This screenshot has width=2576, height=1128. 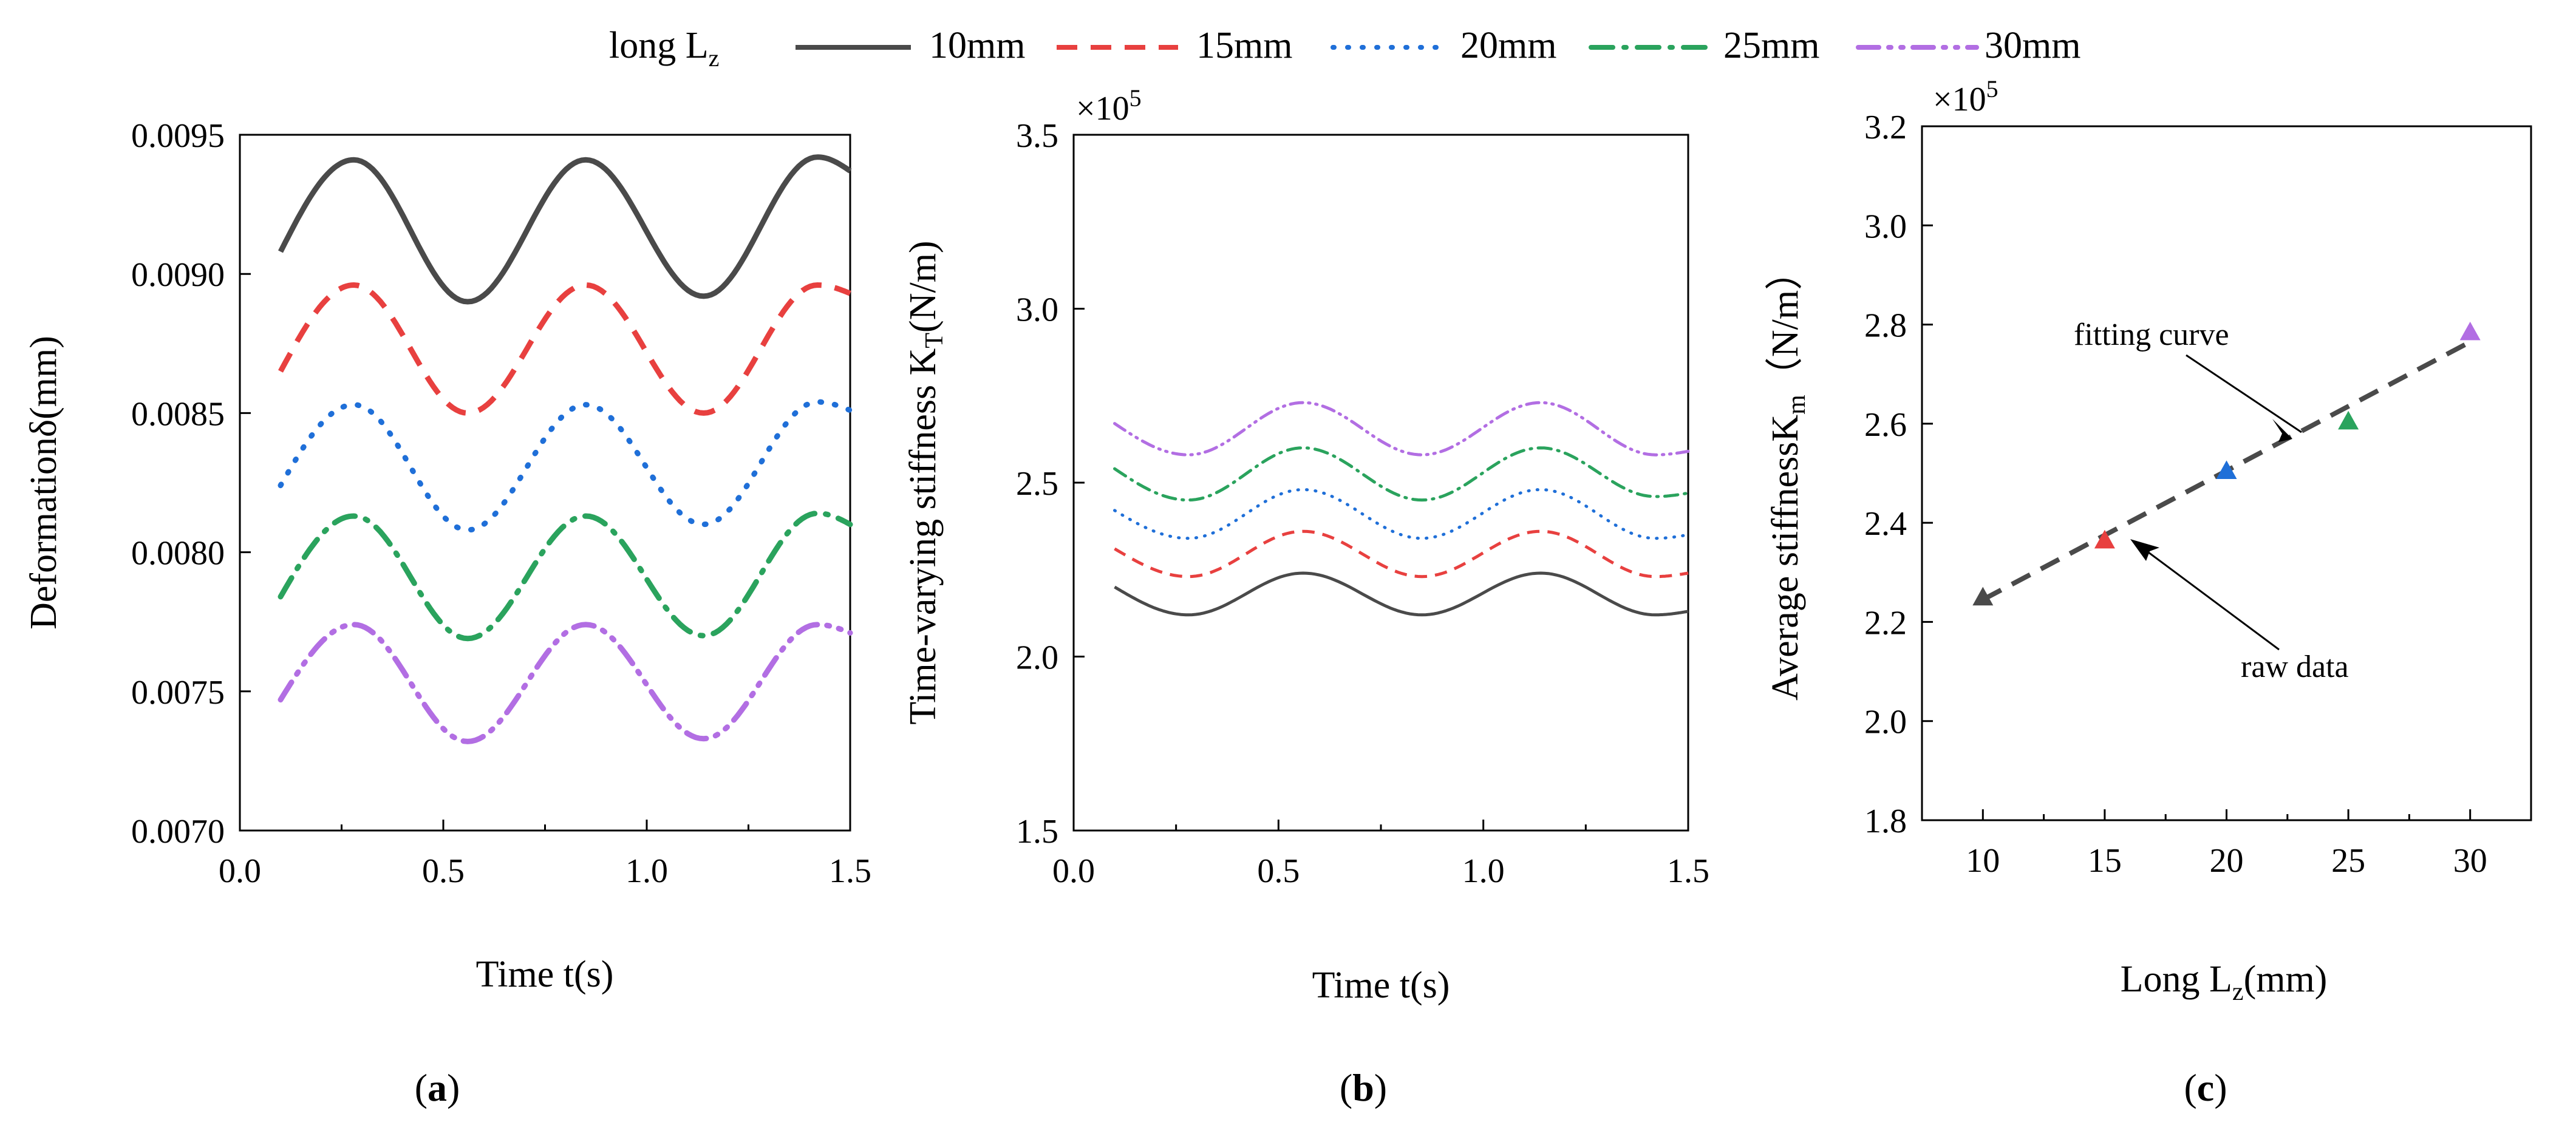 I want to click on panel-b-ylabel: Time-varying stiffness KT(N/m), so click(x=926, y=482).